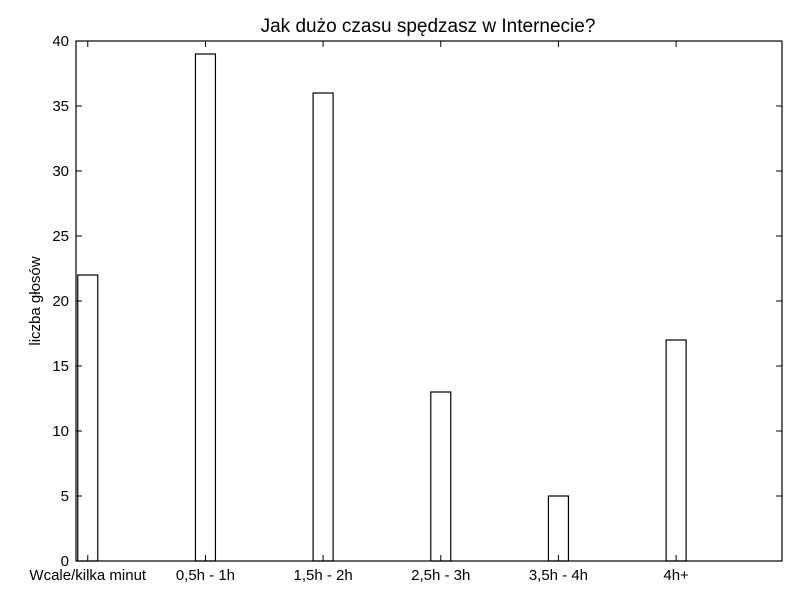 The width and height of the screenshot is (800, 600). I want to click on chart-title: Jak dużo czasu spędzasz w Internecie?, so click(428, 26).